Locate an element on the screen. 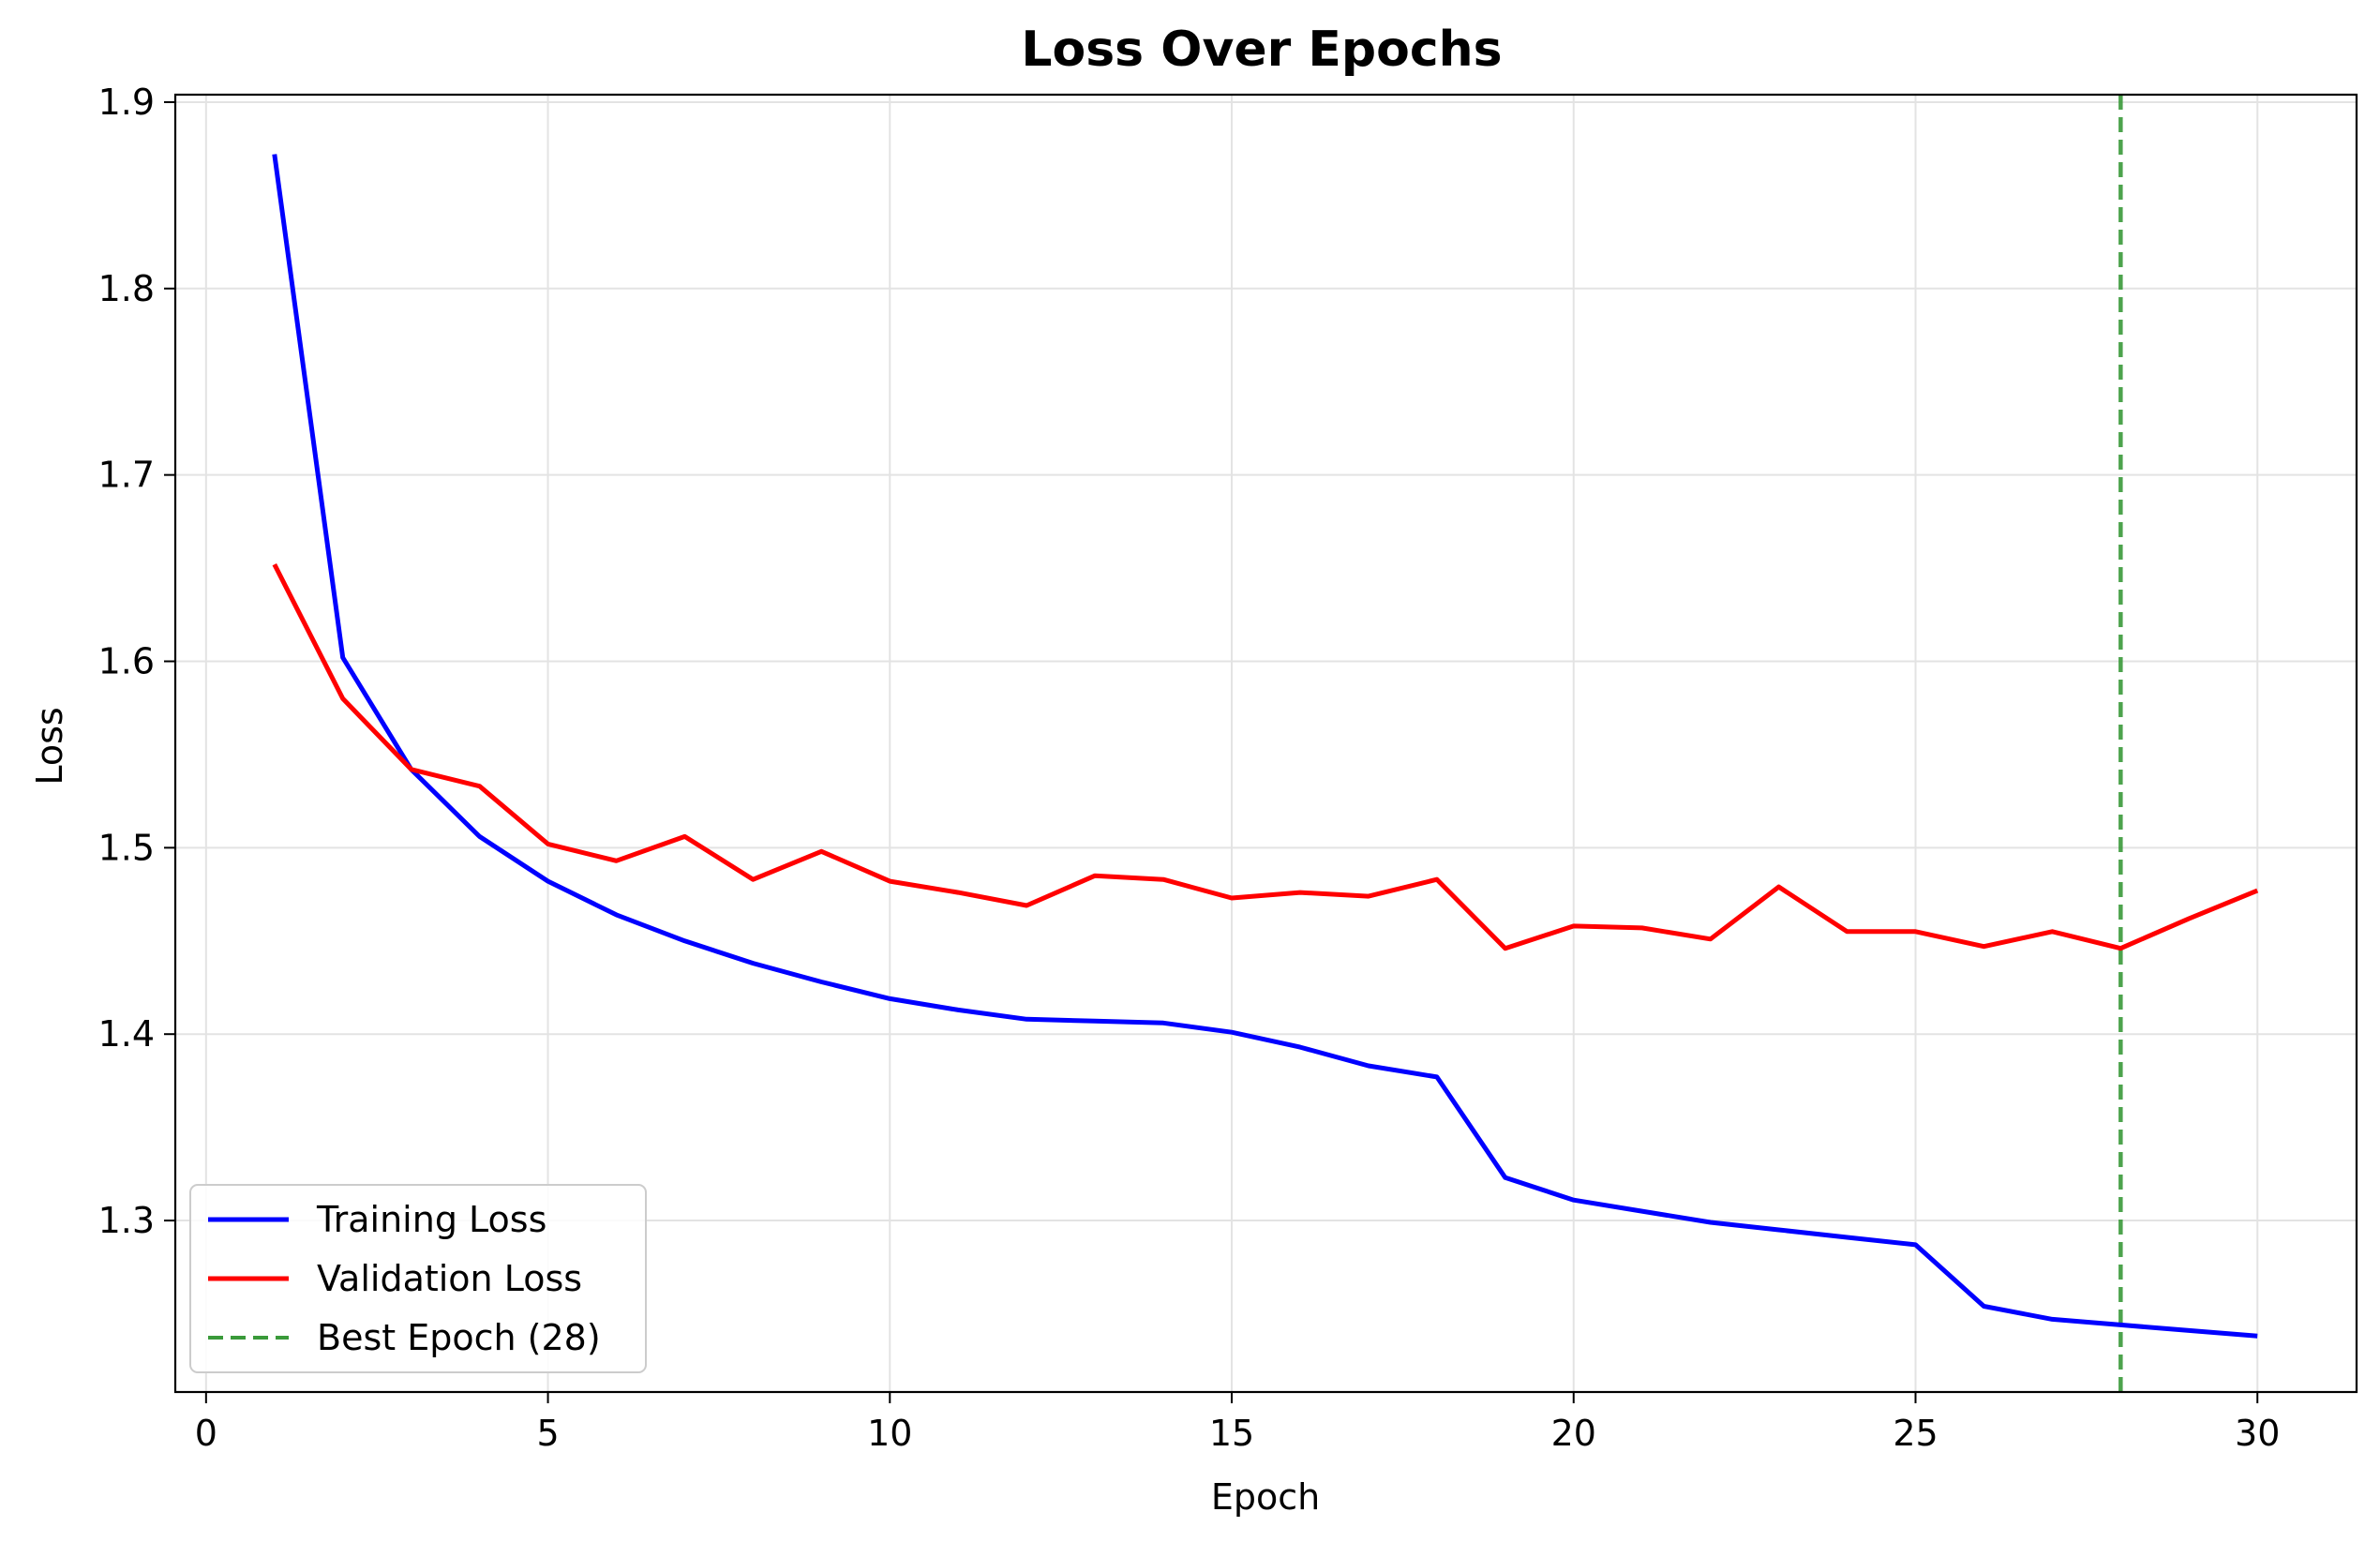 The image size is (2380, 1542). y-tick-label: 1.6 is located at coordinates (126, 661).